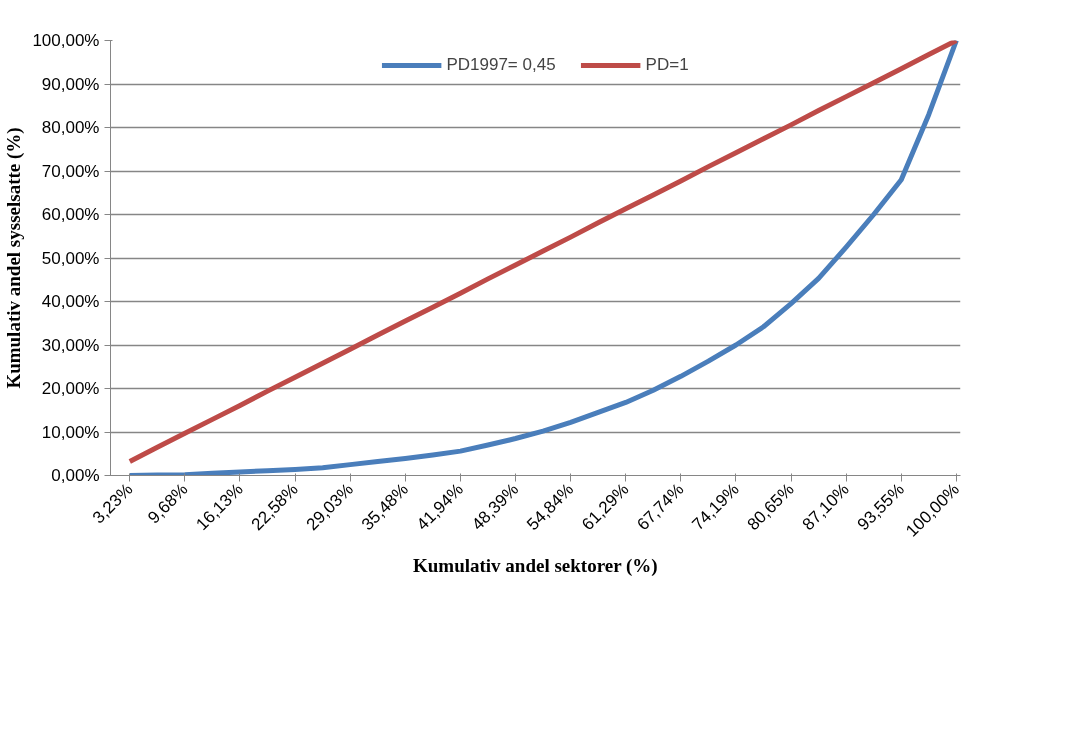  What do you see at coordinates (66, 40) in the screenshot?
I see `y-tick-label: 100,00%` at bounding box center [66, 40].